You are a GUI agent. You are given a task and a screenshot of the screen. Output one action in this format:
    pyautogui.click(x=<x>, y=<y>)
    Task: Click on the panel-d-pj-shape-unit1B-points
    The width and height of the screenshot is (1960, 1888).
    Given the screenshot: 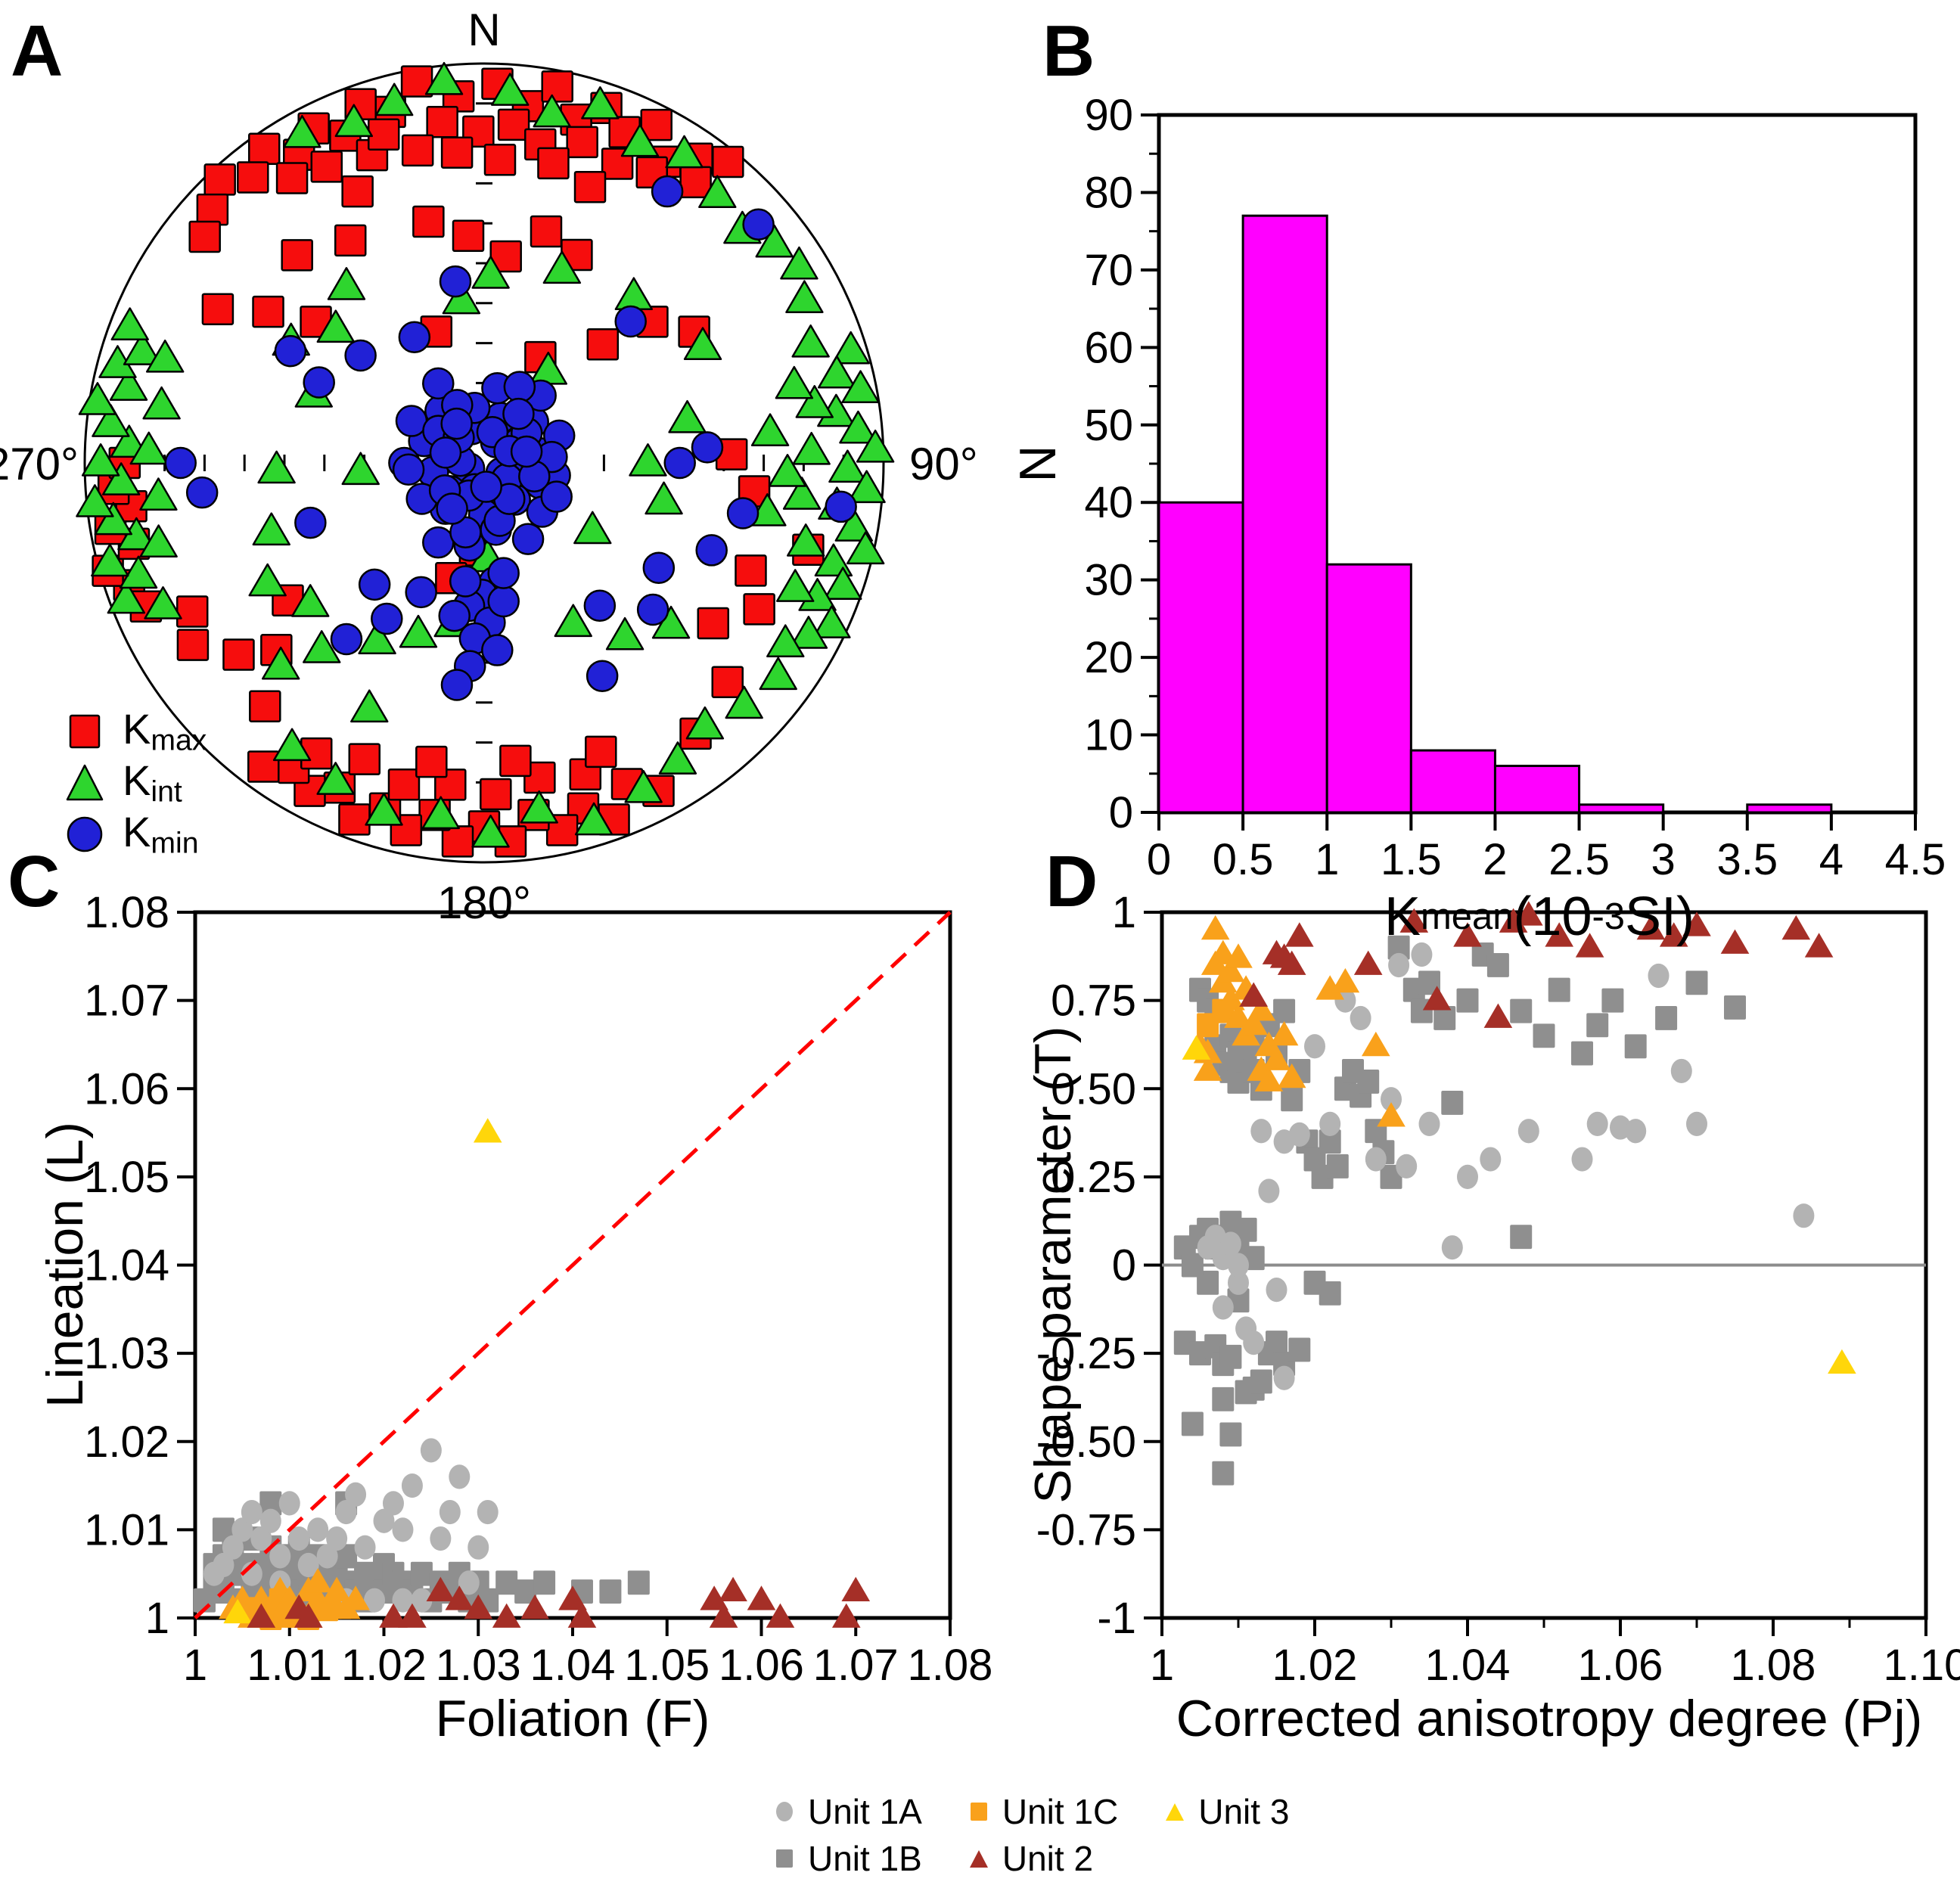 What is the action you would take?
    pyautogui.click(x=1459, y=1210)
    